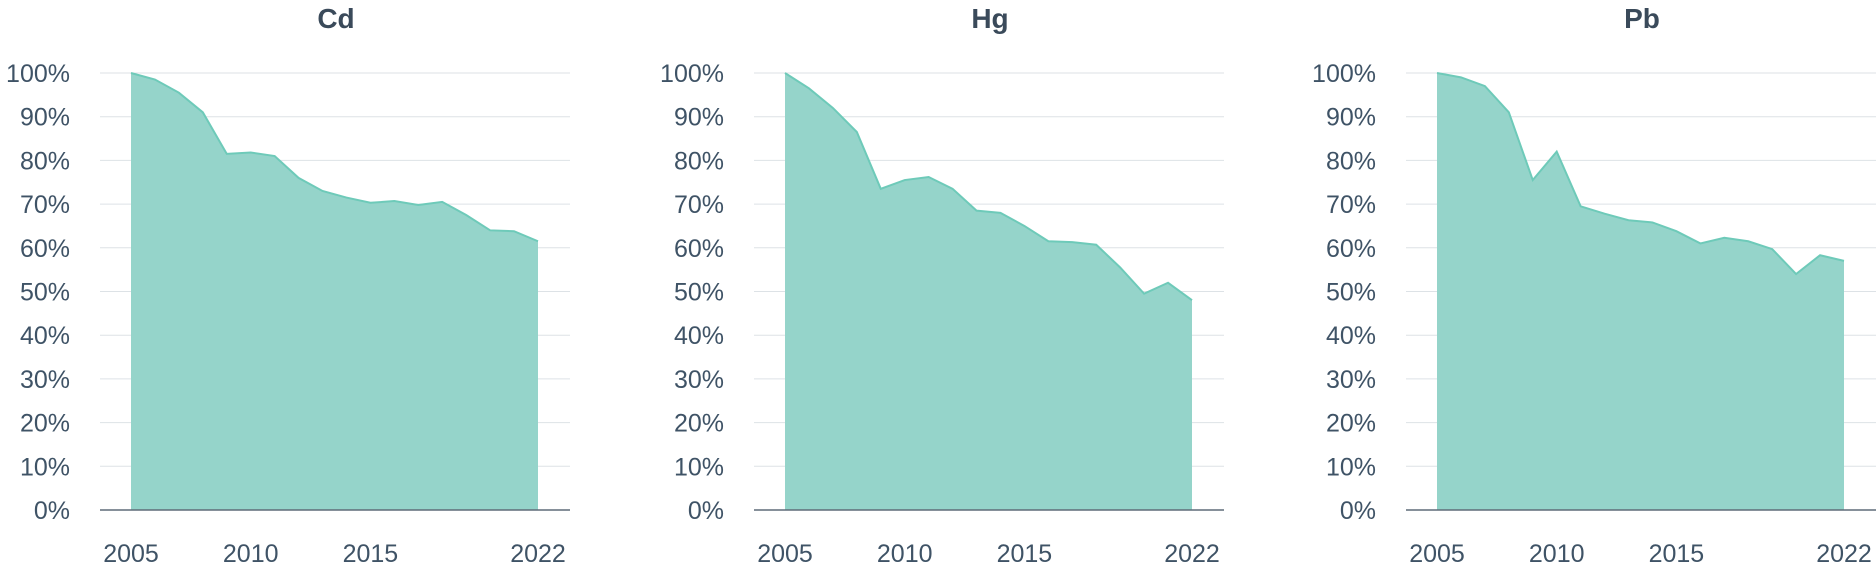  Describe the element at coordinates (335, 18) in the screenshot. I see `chart-title: Cd` at that location.